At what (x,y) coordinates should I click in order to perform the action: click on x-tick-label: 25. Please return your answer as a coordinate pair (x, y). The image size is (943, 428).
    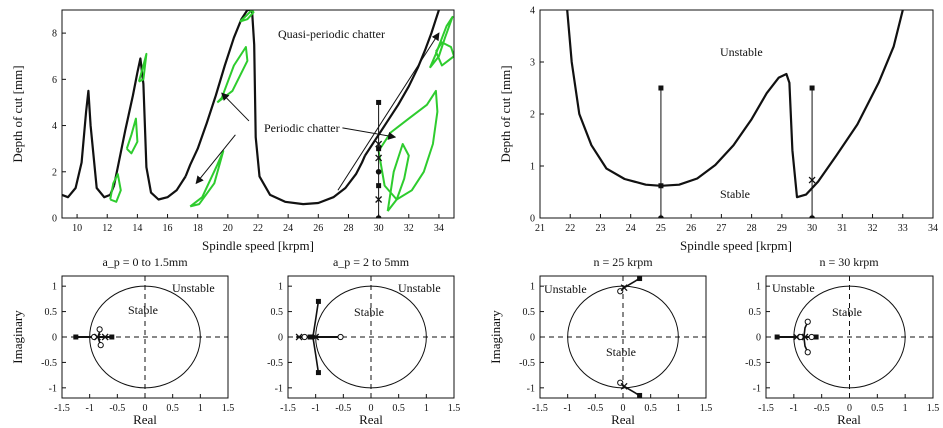
    Looking at the image, I should click on (661, 228).